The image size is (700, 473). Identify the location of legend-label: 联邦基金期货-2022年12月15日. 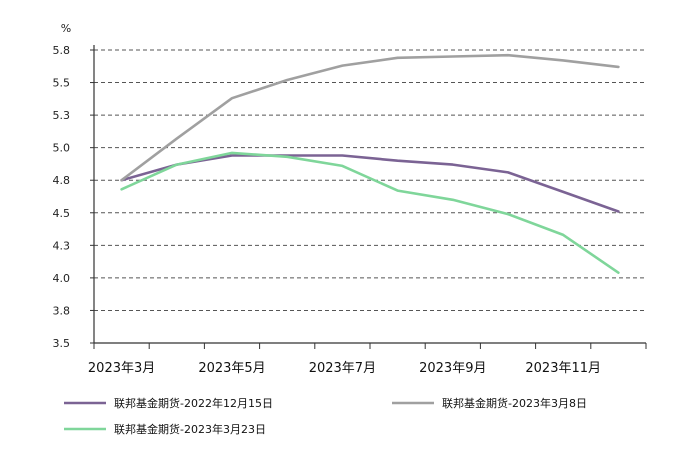
(193, 403).